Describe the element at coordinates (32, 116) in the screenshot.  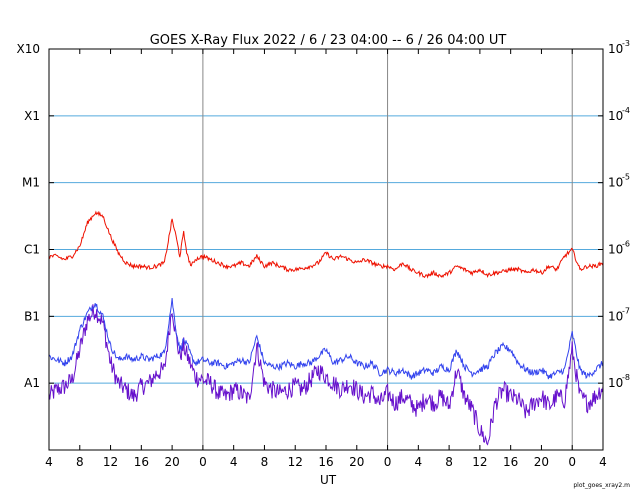
I see `flare-class-label: X1` at that location.